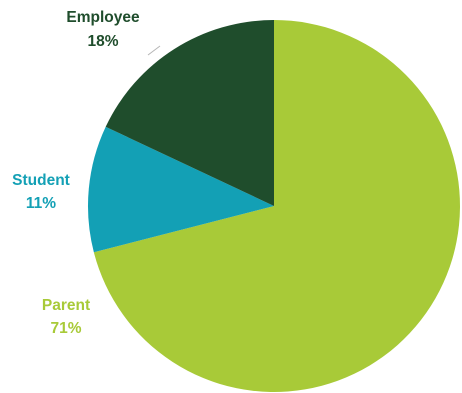 The width and height of the screenshot is (462, 393). What do you see at coordinates (41, 203) in the screenshot?
I see `slice-label-student-value: 11%` at bounding box center [41, 203].